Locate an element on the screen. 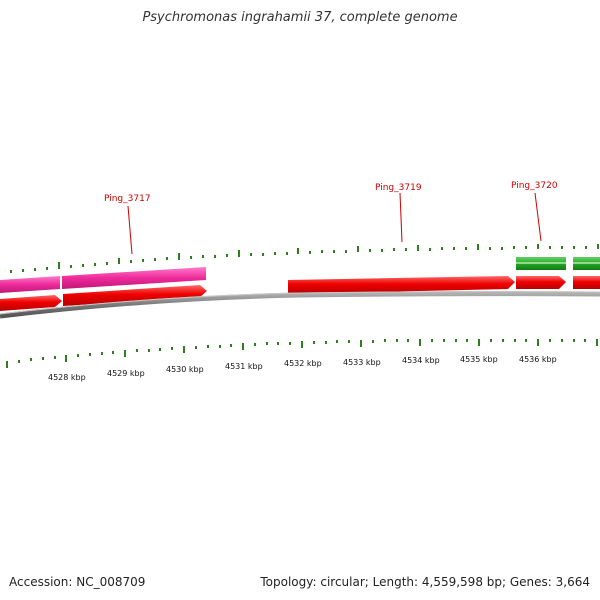 The width and height of the screenshot is (600, 600). pink-feature-track is located at coordinates (103, 280).